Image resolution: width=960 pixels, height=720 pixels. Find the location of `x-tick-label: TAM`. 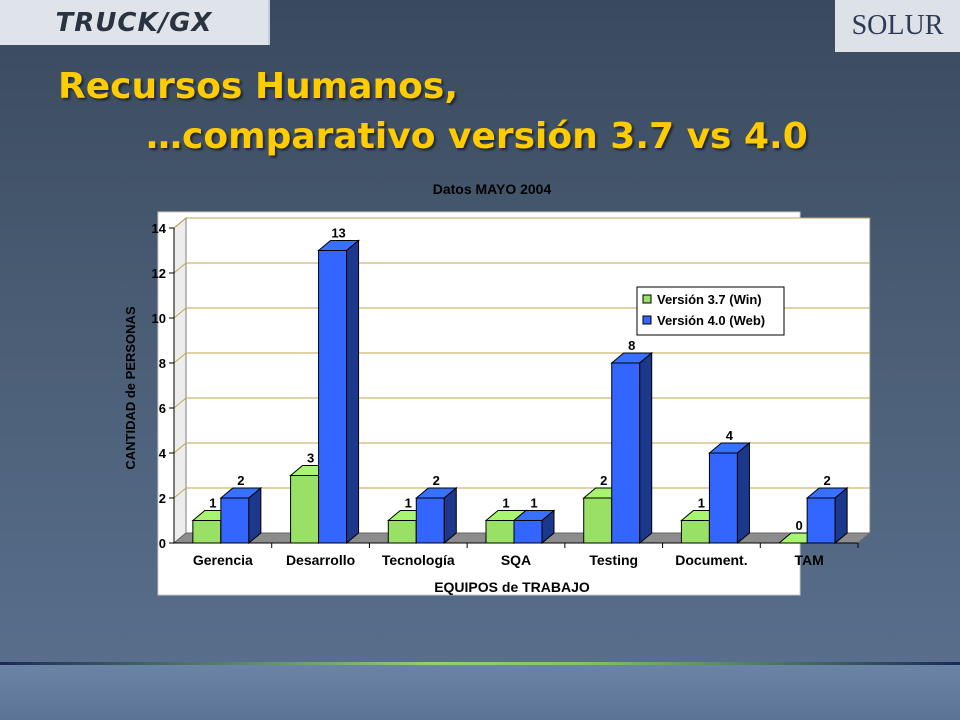

x-tick-label: TAM is located at coordinates (808, 560).